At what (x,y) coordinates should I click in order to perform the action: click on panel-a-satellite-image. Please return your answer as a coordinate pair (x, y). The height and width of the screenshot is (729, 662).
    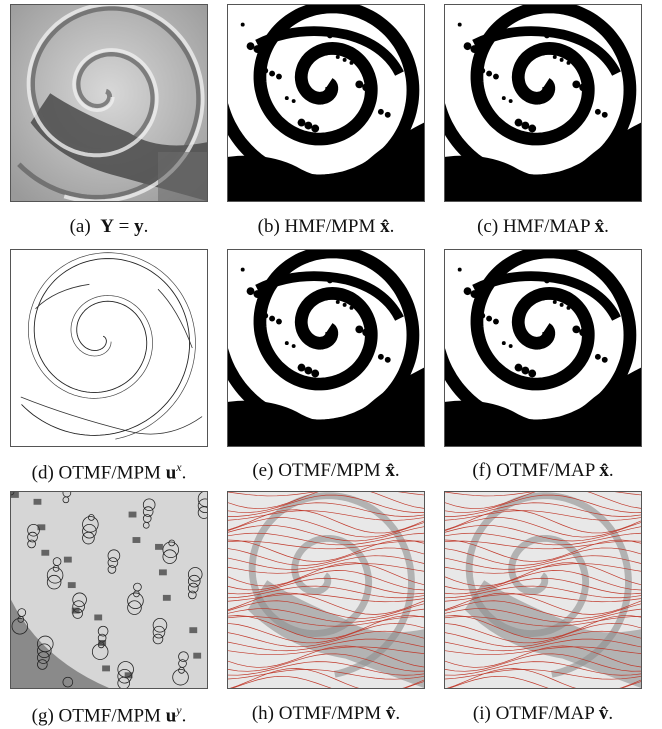
    Looking at the image, I should click on (109, 103).